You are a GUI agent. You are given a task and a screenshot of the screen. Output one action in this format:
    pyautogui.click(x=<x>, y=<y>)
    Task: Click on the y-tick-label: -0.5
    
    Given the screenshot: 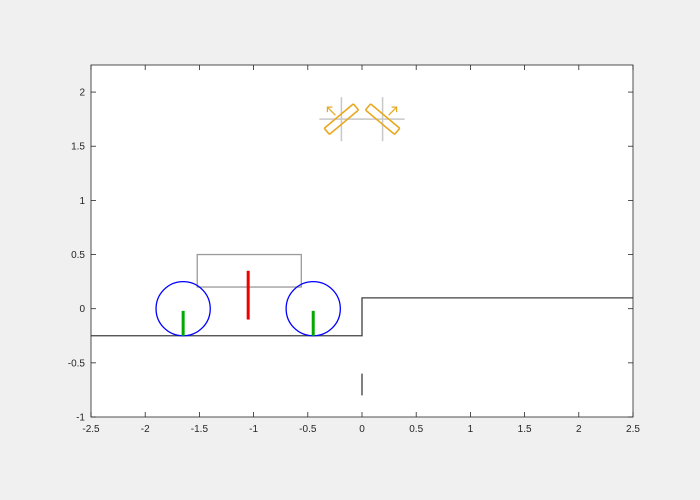 What is the action you would take?
    pyautogui.click(x=77, y=363)
    